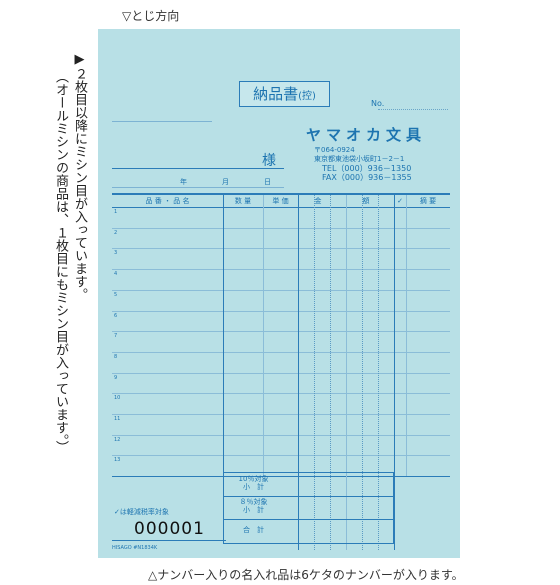  What do you see at coordinates (394, 372) in the screenshot?
I see `col-rule-check` at bounding box center [394, 372].